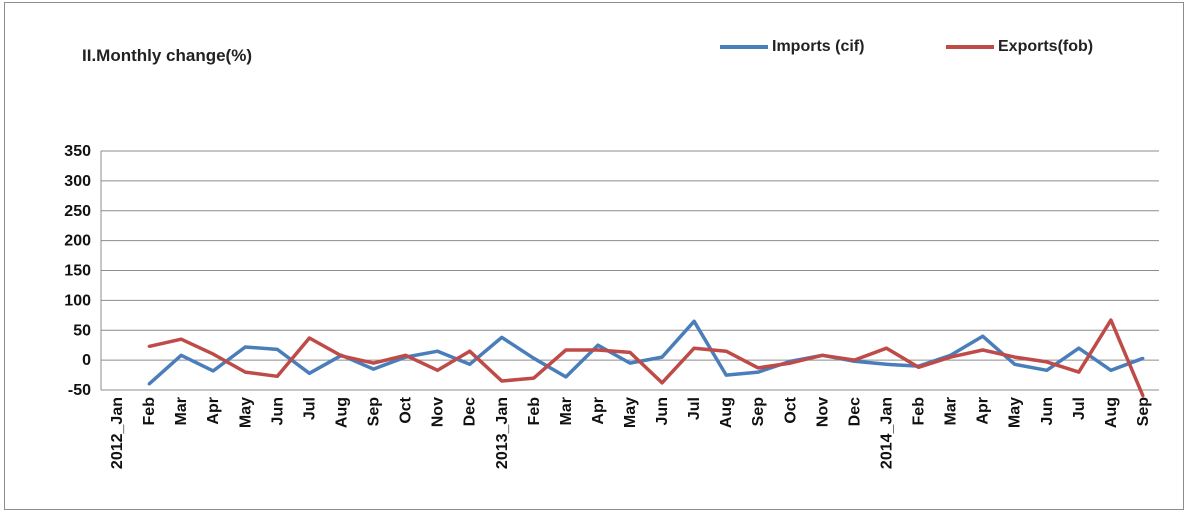 This screenshot has width=1188, height=512. What do you see at coordinates (86, 360) in the screenshot?
I see `y-tick-label: 0` at bounding box center [86, 360].